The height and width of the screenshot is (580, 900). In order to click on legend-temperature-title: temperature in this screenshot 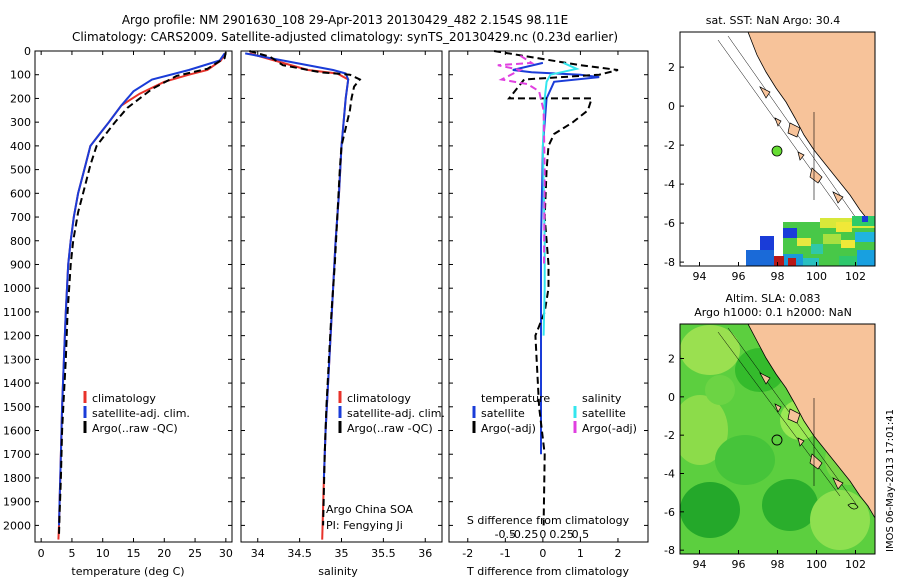, I will do `click(515, 398)`.